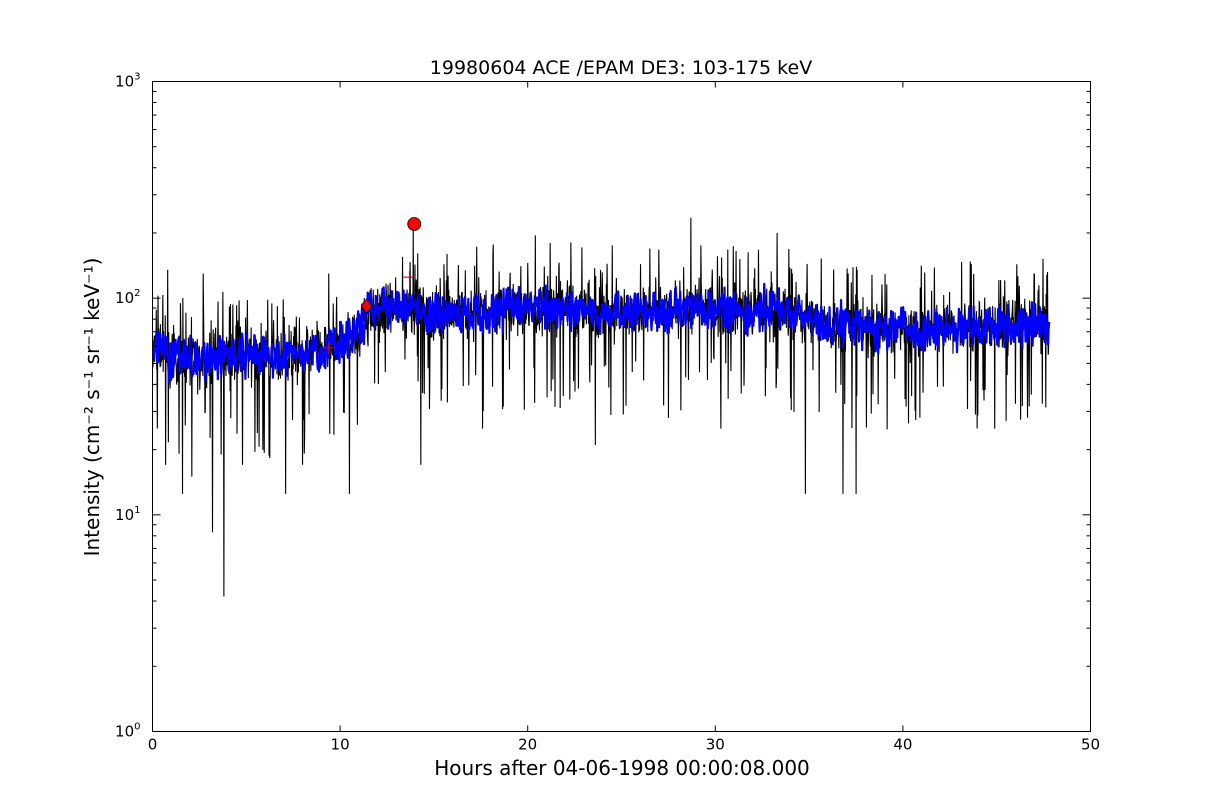 This screenshot has height=812, width=1212. Describe the element at coordinates (527, 745) in the screenshot. I see `x-tick-label: 20` at that location.